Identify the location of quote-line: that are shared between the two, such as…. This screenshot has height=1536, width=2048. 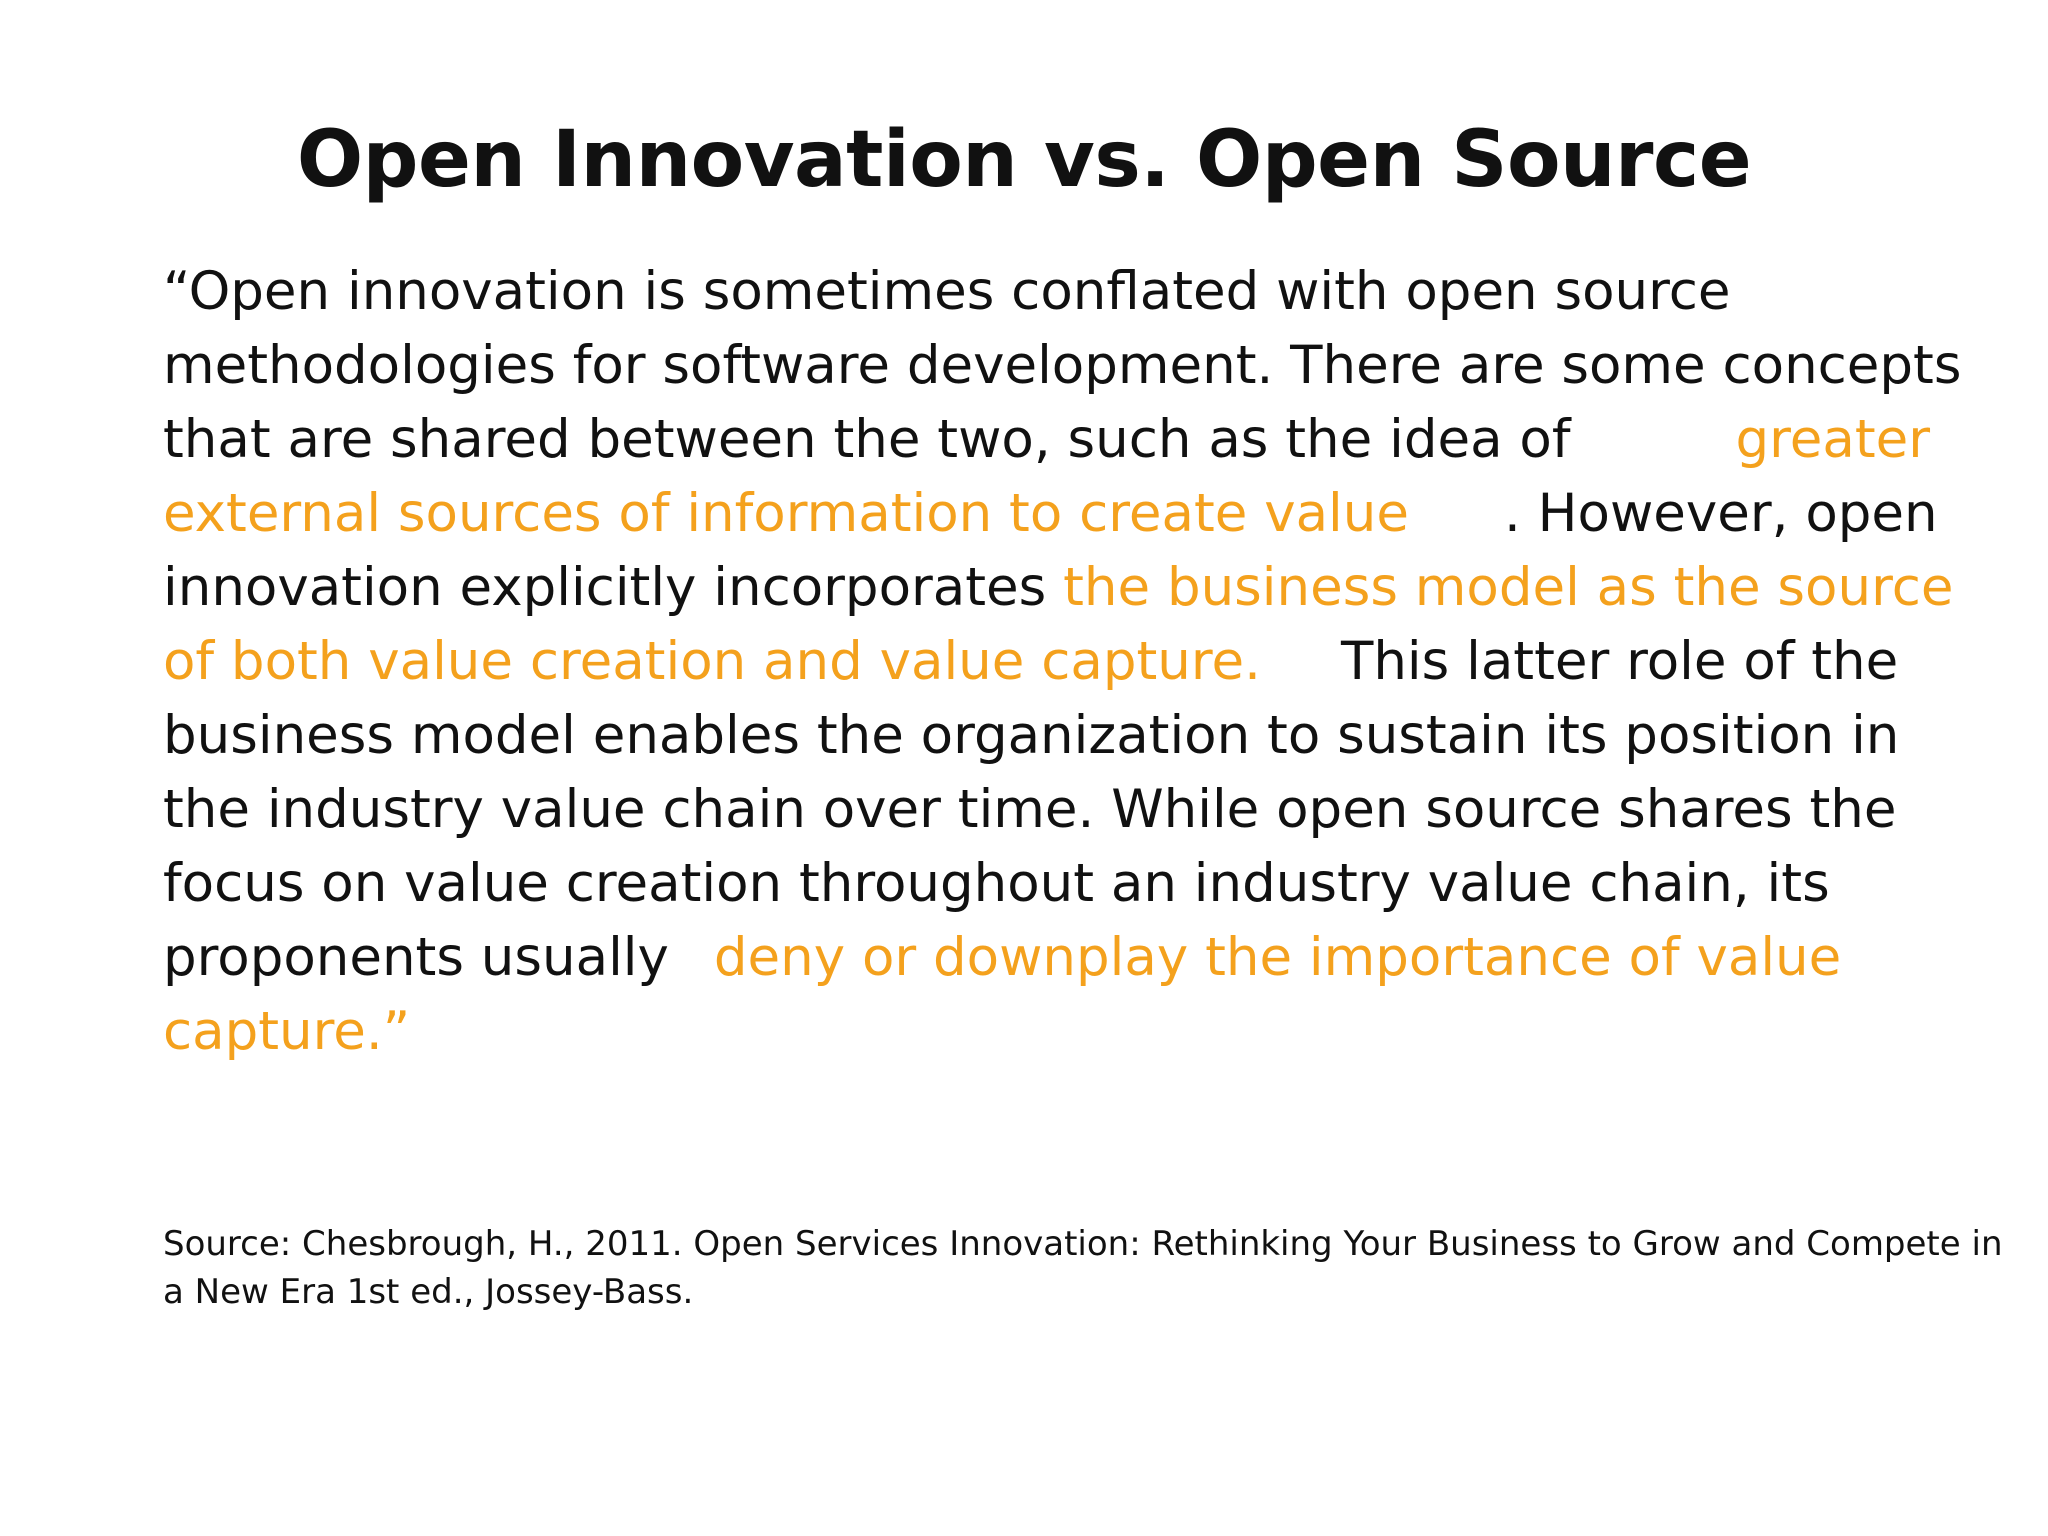
(1078, 440).